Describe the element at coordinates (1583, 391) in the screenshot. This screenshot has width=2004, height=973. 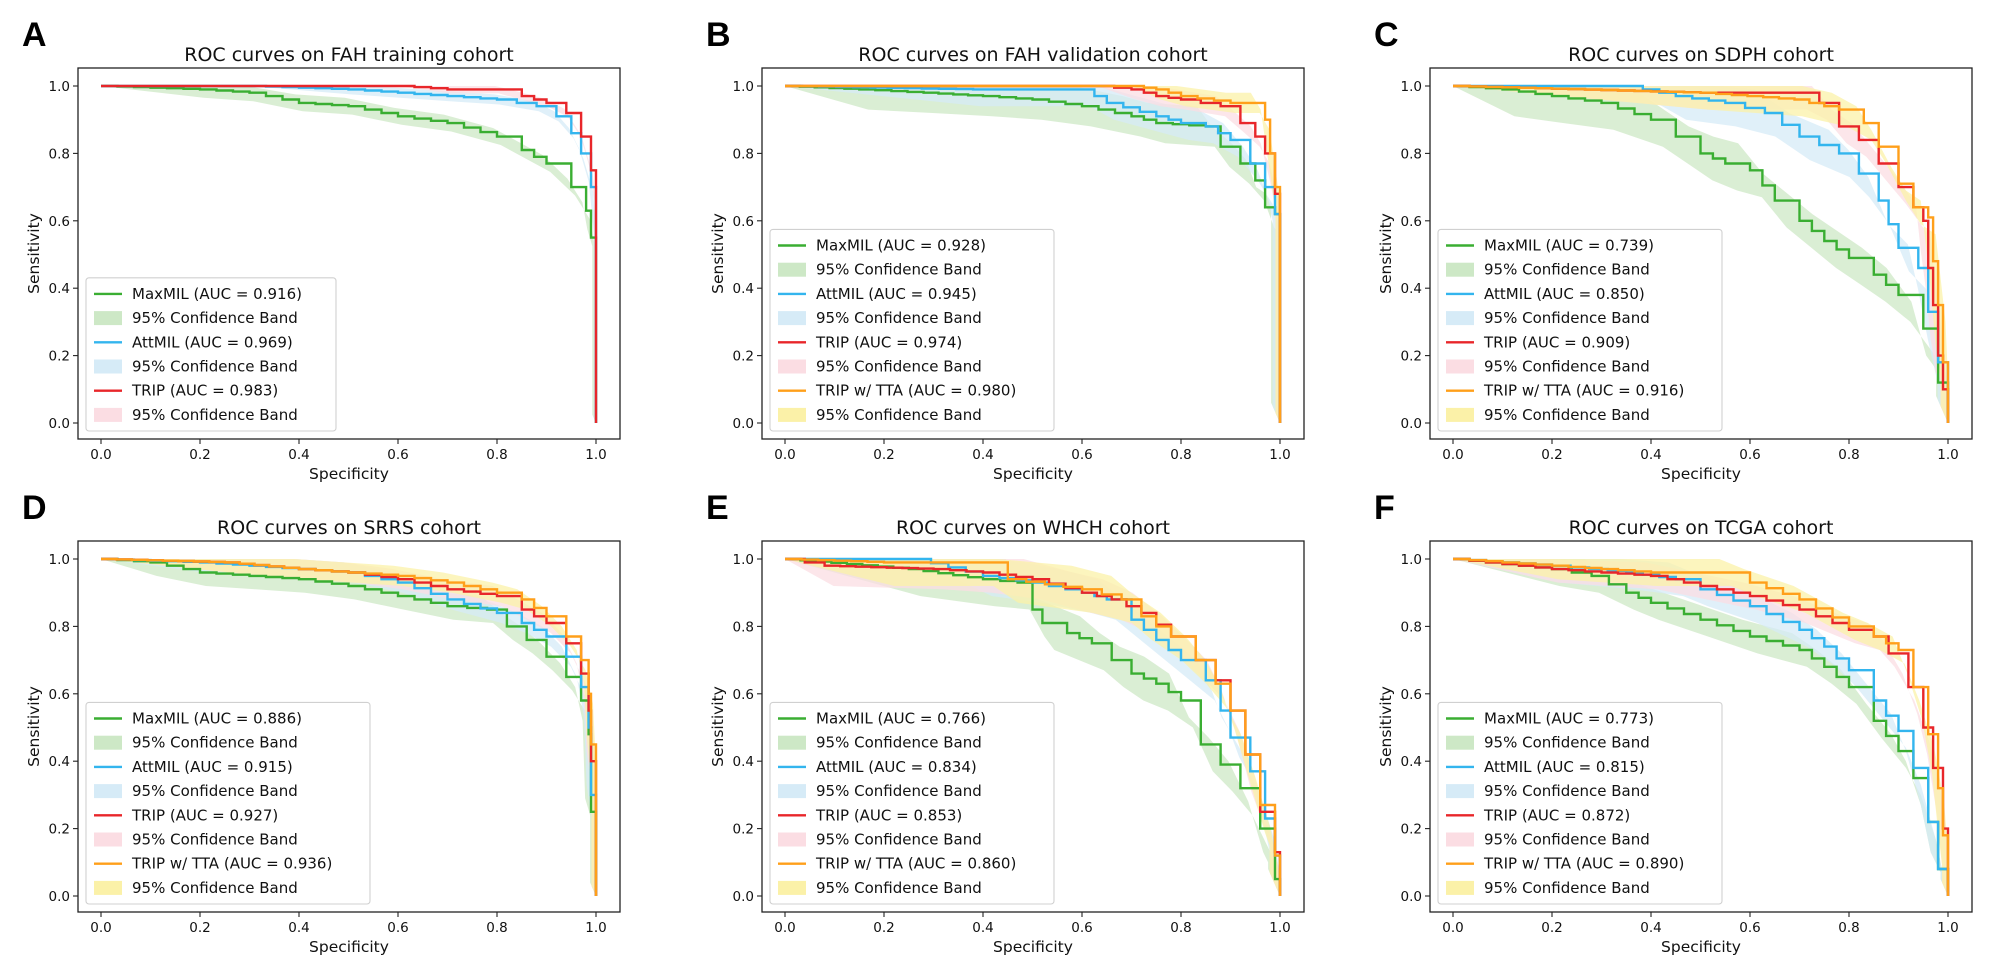
I see `legend-label-trip-w-tta: TRIP w/ TTA (AUC = 0.916)` at that location.